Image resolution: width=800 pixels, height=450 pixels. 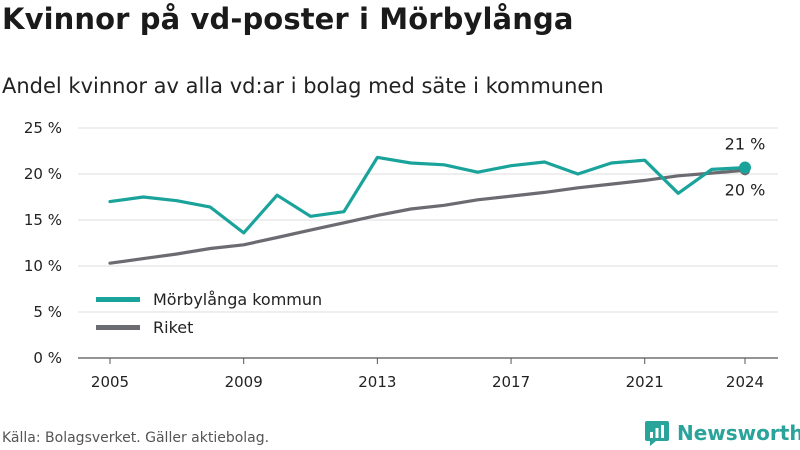 I want to click on brand-logo: Newsworthy, so click(x=722, y=433).